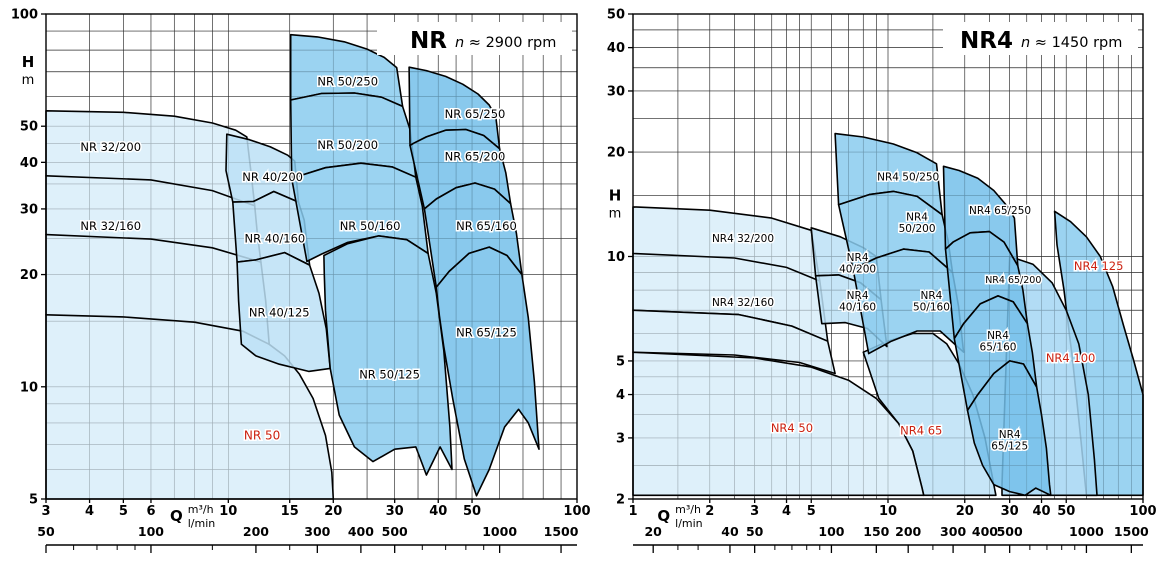 This screenshot has width=1157, height=568. I want to click on y-tick-label: 5, so click(33, 500).